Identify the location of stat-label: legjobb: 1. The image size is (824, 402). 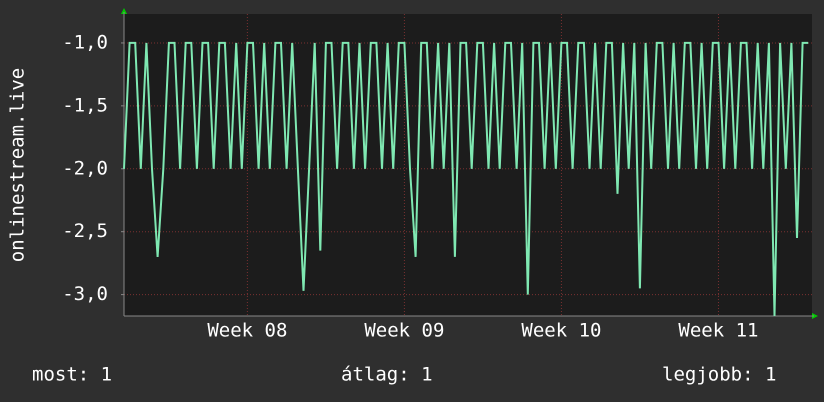
(719, 375).